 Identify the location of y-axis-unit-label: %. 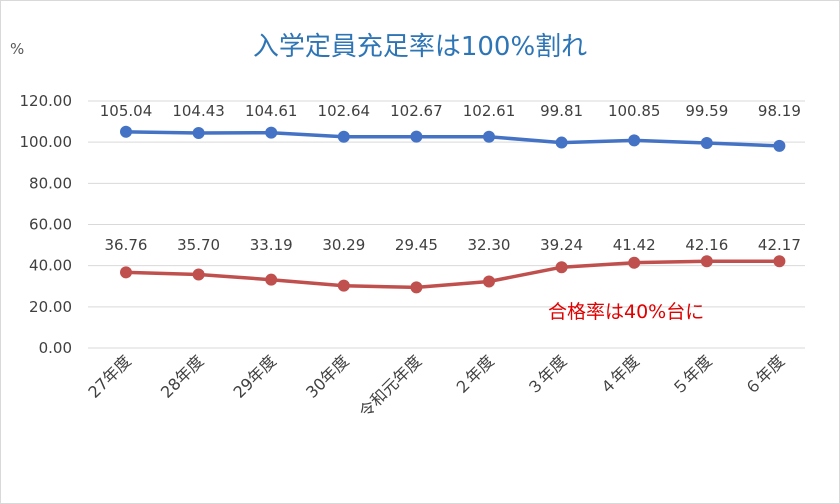
(17, 49).